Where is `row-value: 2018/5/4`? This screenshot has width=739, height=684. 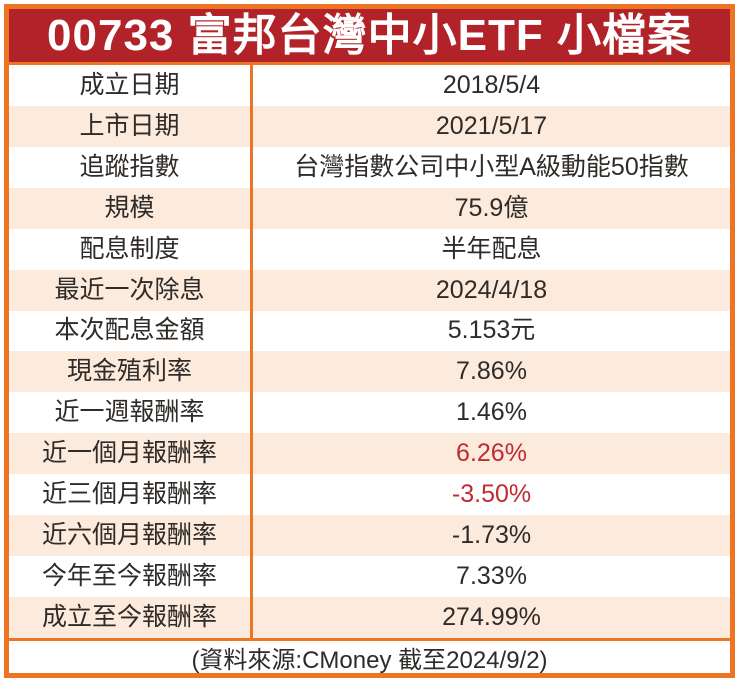 row-value: 2018/5/4 is located at coordinates (491, 84).